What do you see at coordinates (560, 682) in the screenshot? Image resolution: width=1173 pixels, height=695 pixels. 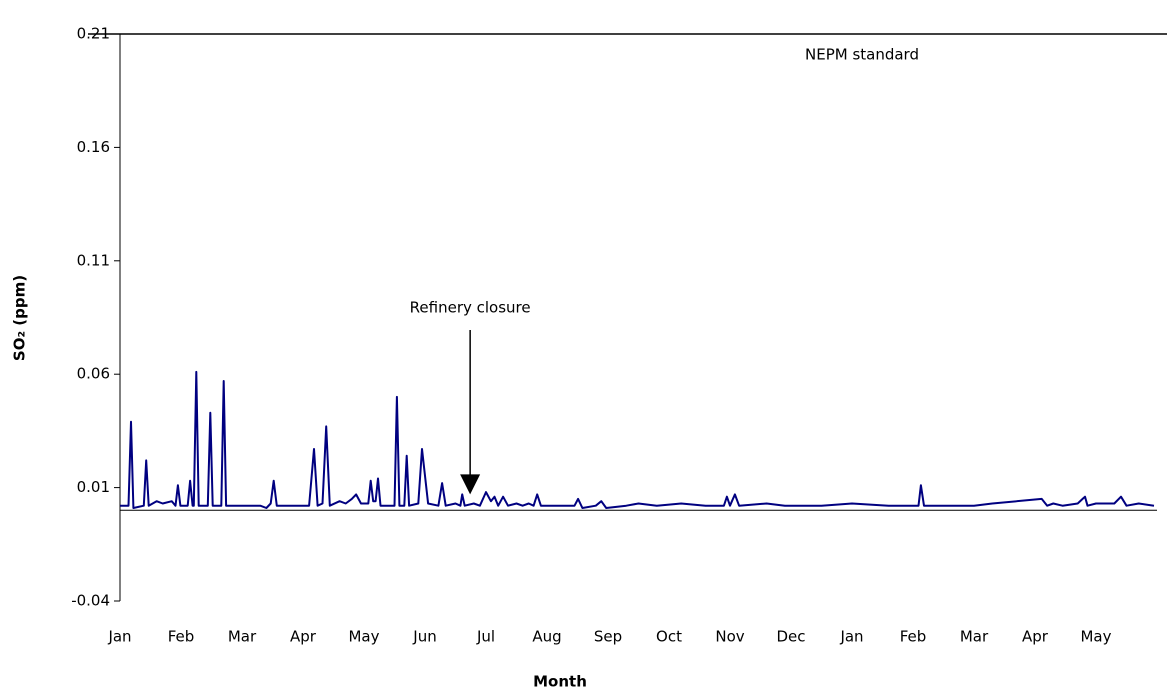 I see `x-axis-title: Month` at bounding box center [560, 682].